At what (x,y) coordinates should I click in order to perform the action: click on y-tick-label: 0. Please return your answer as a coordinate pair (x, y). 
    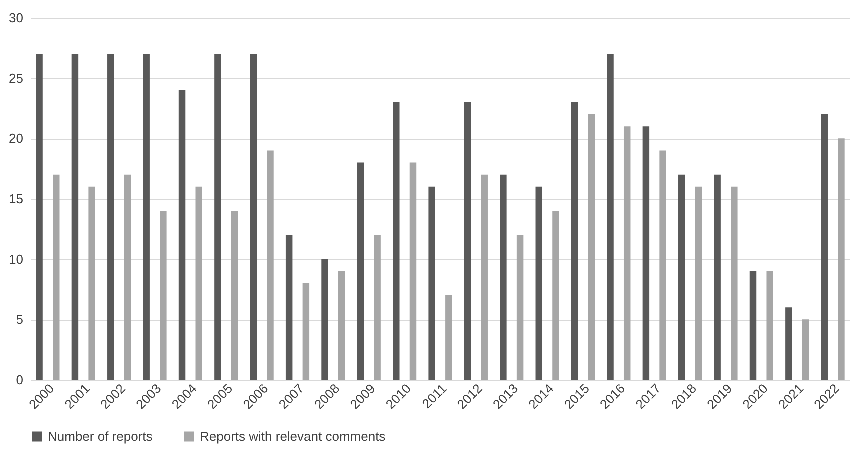
    Looking at the image, I should click on (20, 380).